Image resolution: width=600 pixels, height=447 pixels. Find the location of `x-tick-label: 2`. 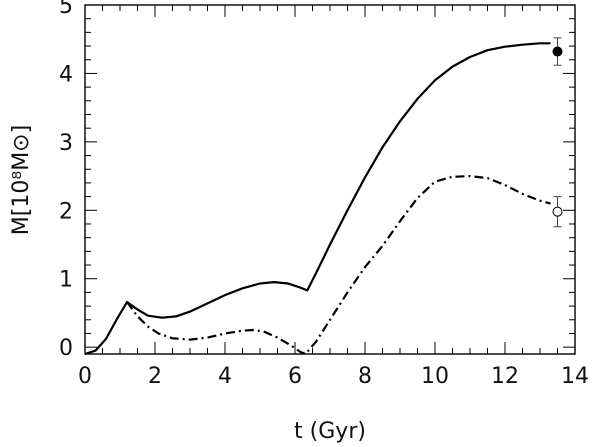

x-tick-label: 2 is located at coordinates (155, 376).